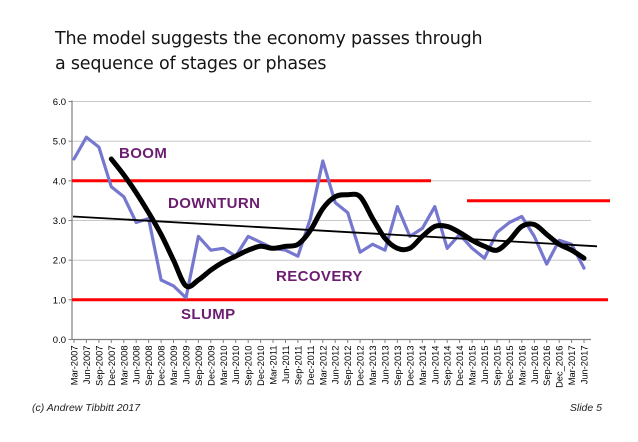 The width and height of the screenshot is (638, 442). I want to click on y-tick-label: 1.0, so click(59, 300).